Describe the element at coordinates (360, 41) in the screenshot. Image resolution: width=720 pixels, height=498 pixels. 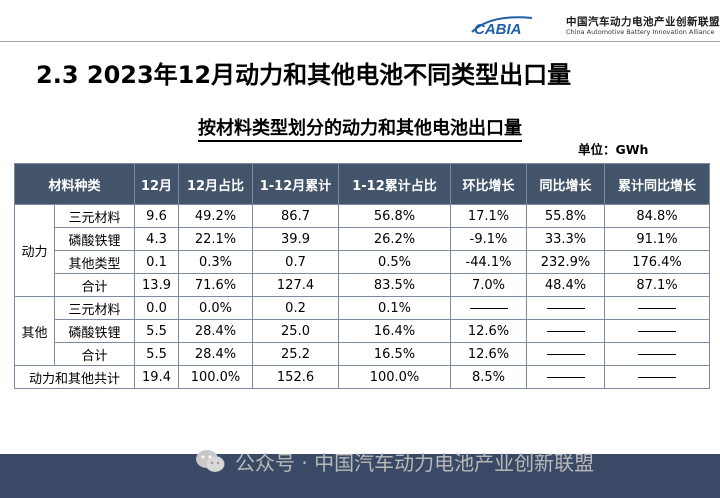
I see `header-divider` at that location.